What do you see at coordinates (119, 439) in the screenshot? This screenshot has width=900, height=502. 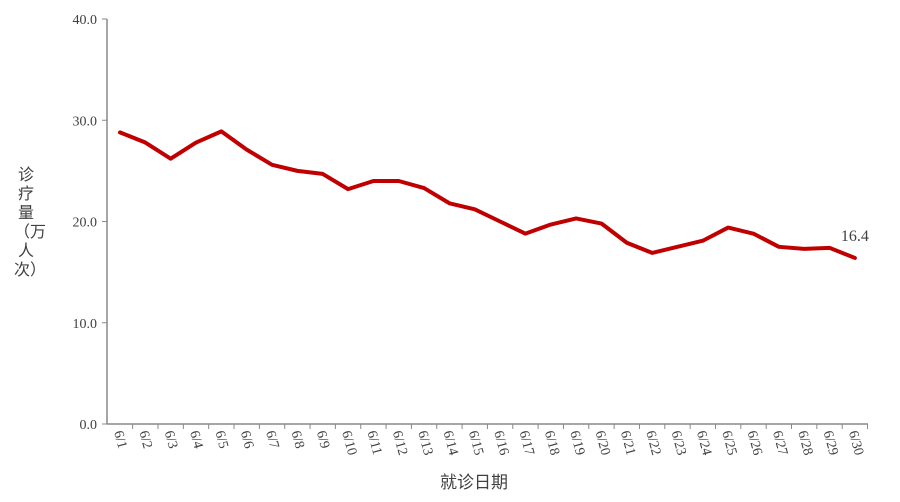 I see `x-tick-label: 6/1` at bounding box center [119, 439].